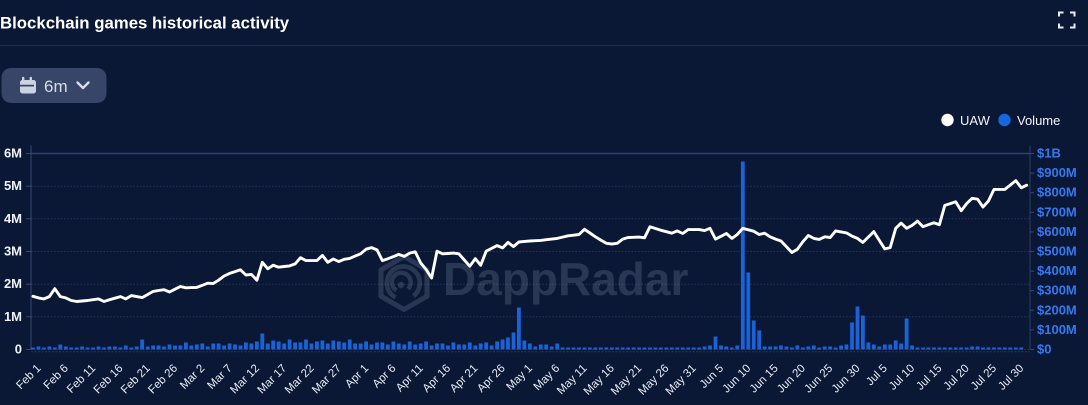  Describe the element at coordinates (13, 283) in the screenshot. I see `svg-text: 2M` at that location.